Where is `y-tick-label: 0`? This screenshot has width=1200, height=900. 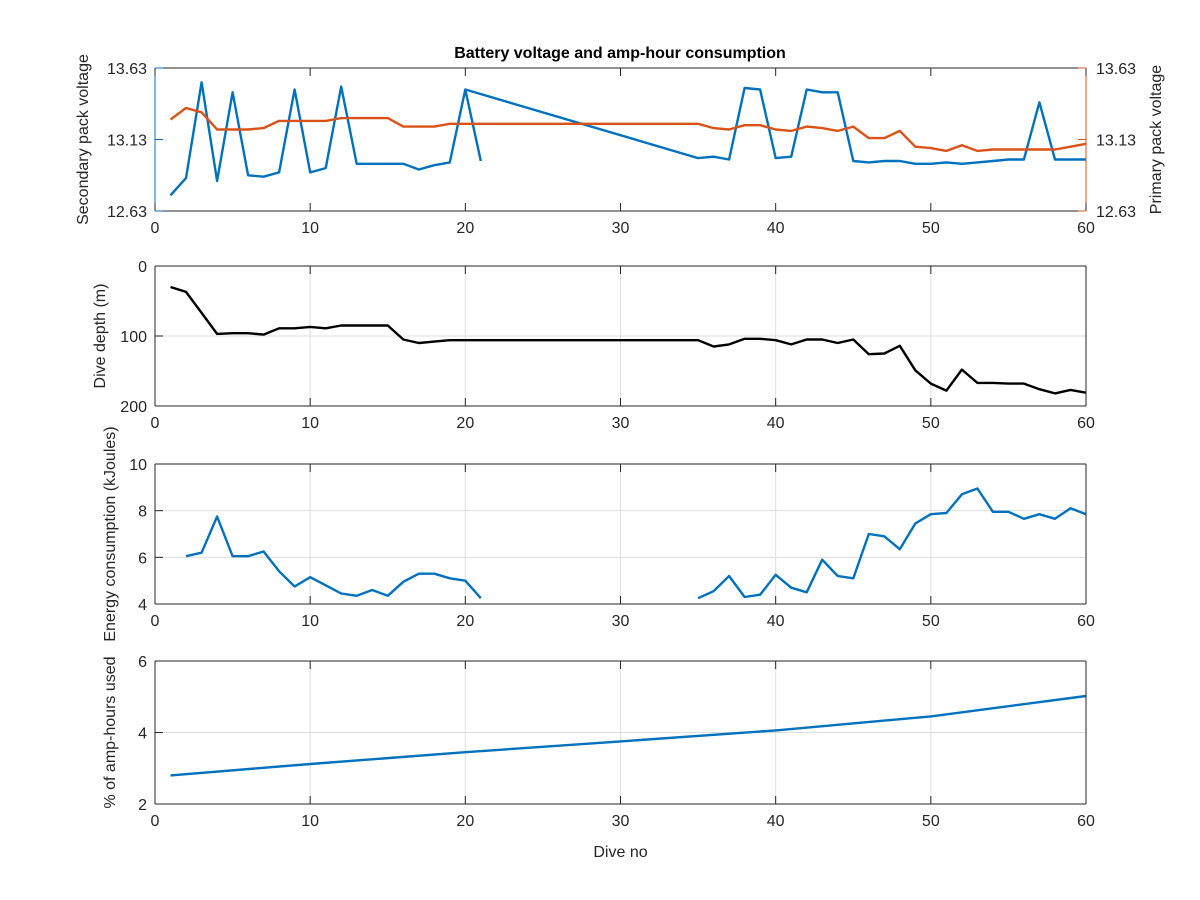 y-tick-label: 0 is located at coordinates (142, 267).